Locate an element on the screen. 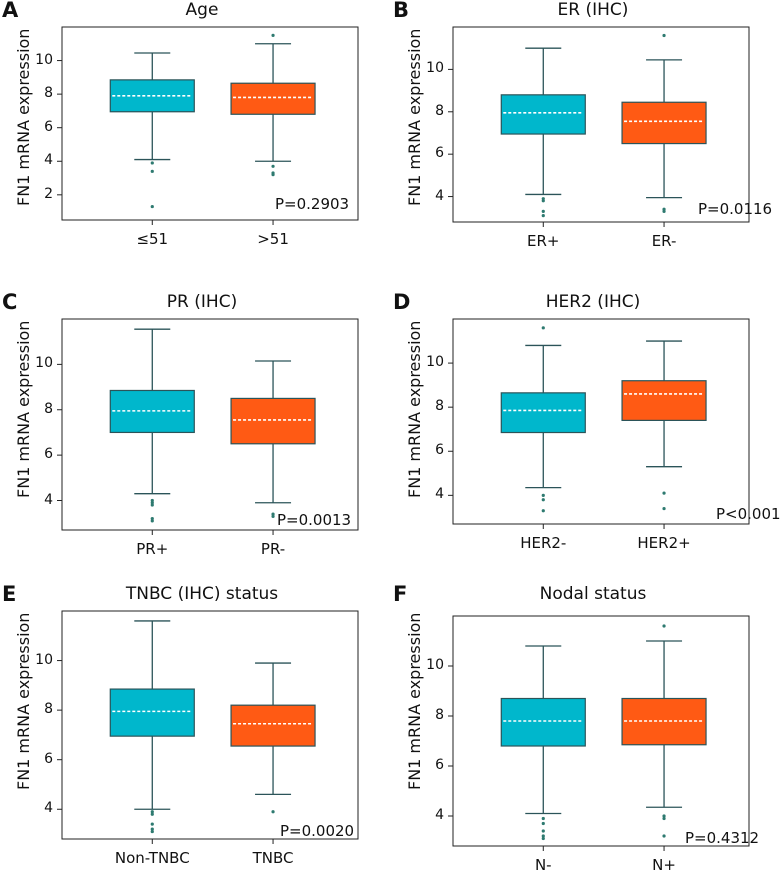 This screenshot has width=782, height=876. chart-title: PR (IHC) is located at coordinates (202, 302).